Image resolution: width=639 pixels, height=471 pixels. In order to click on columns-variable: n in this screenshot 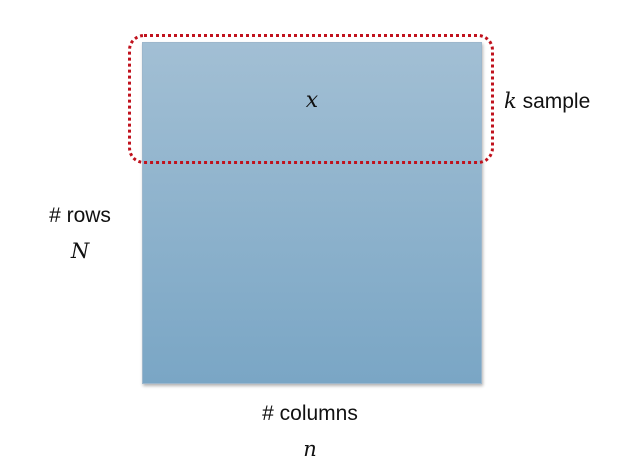, I will do `click(310, 449)`.